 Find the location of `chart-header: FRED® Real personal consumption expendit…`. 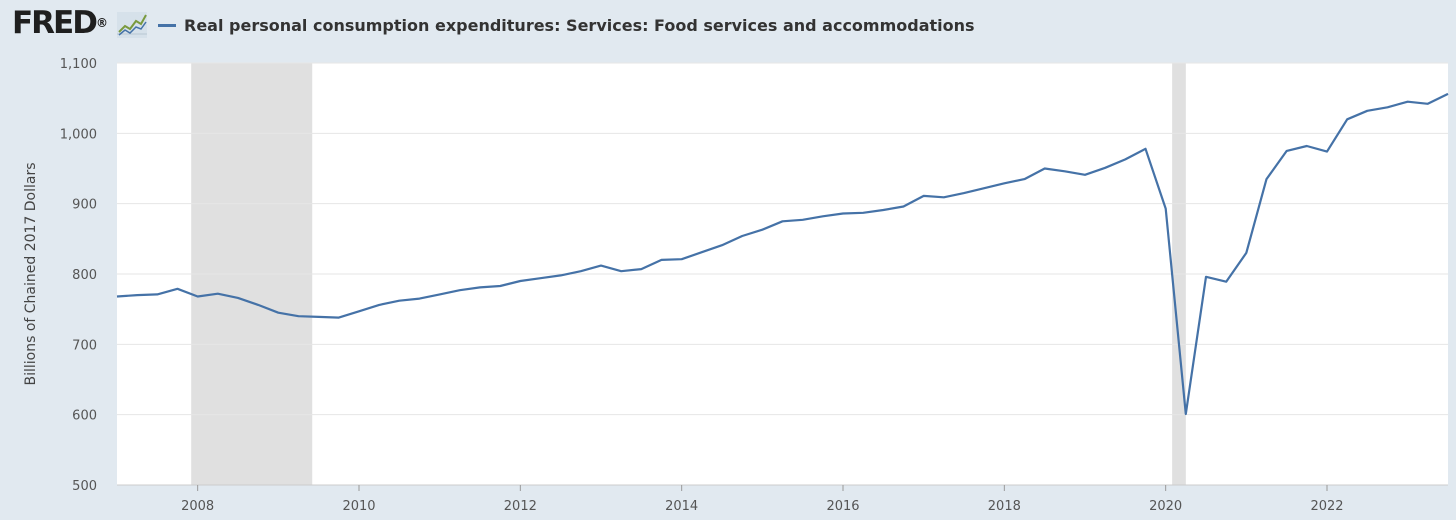

chart-header: FRED® Real personal consumption expendit… is located at coordinates (728, 26).